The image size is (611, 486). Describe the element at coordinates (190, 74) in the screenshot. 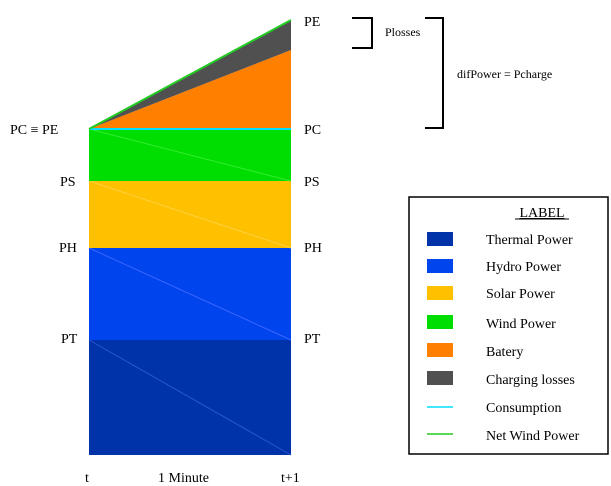

I see `net-wind-power-line` at that location.